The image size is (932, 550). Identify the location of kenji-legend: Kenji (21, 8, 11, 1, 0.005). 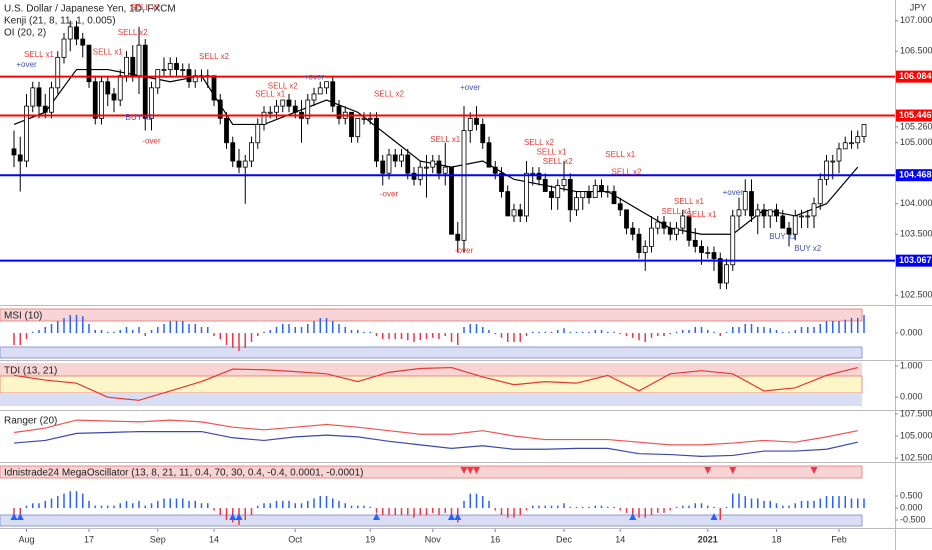
(60, 21).